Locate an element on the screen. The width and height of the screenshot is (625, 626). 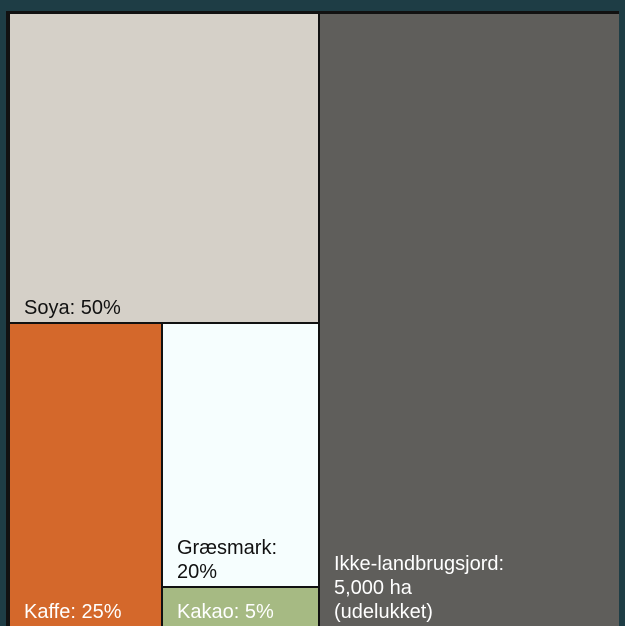
tile-label-line: 20% is located at coordinates (197, 572).